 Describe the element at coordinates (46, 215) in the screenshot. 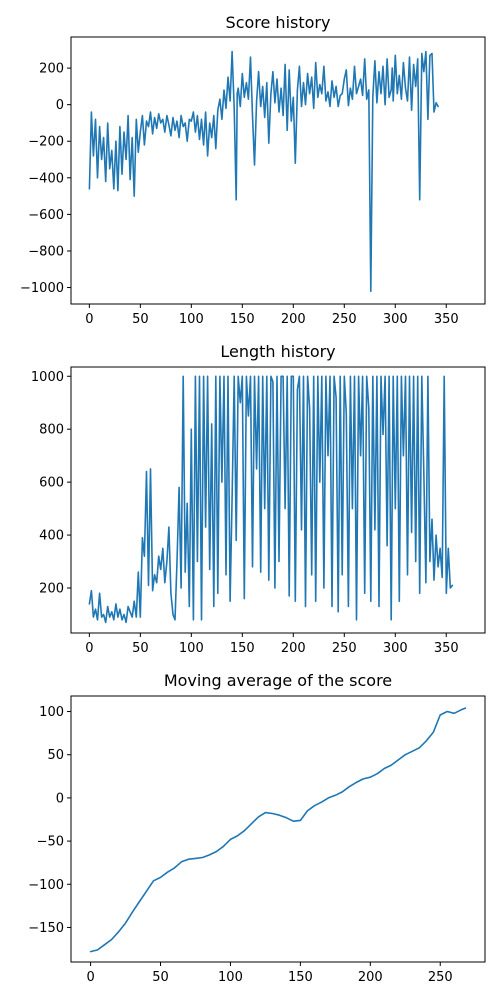

I see `y-tick-label: −600` at that location.